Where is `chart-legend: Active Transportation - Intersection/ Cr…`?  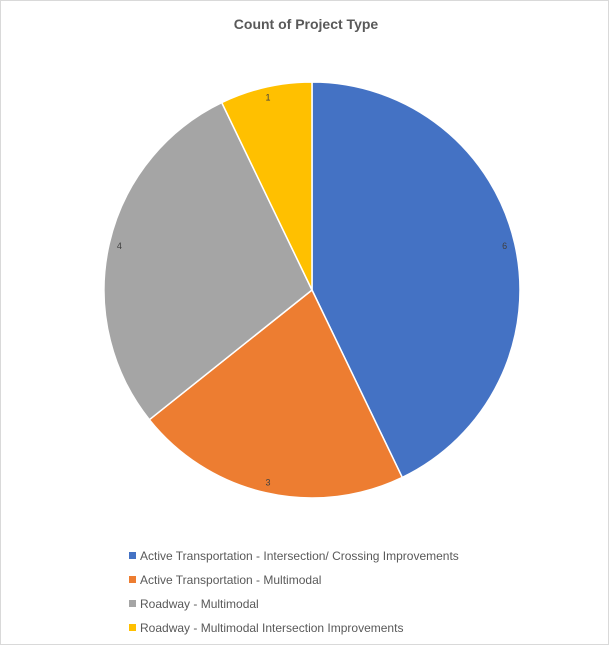 chart-legend: Active Transportation - Intersection/ Cr… is located at coordinates (294, 594).